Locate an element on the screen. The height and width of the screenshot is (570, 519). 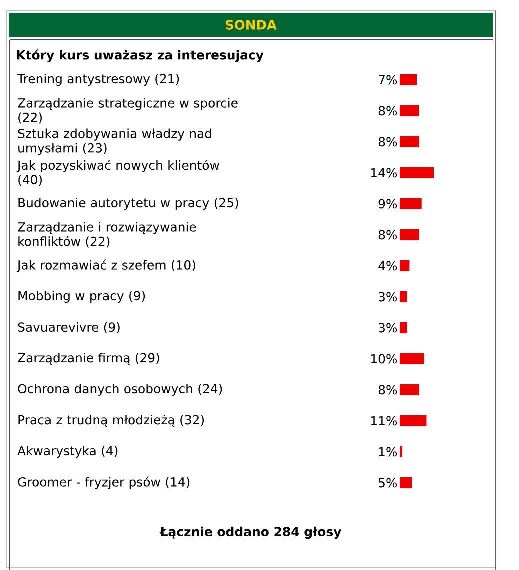
y-tick-label: Zarządzanie i rozwiązywanie konfliktów (22) is located at coordinates (107, 235).